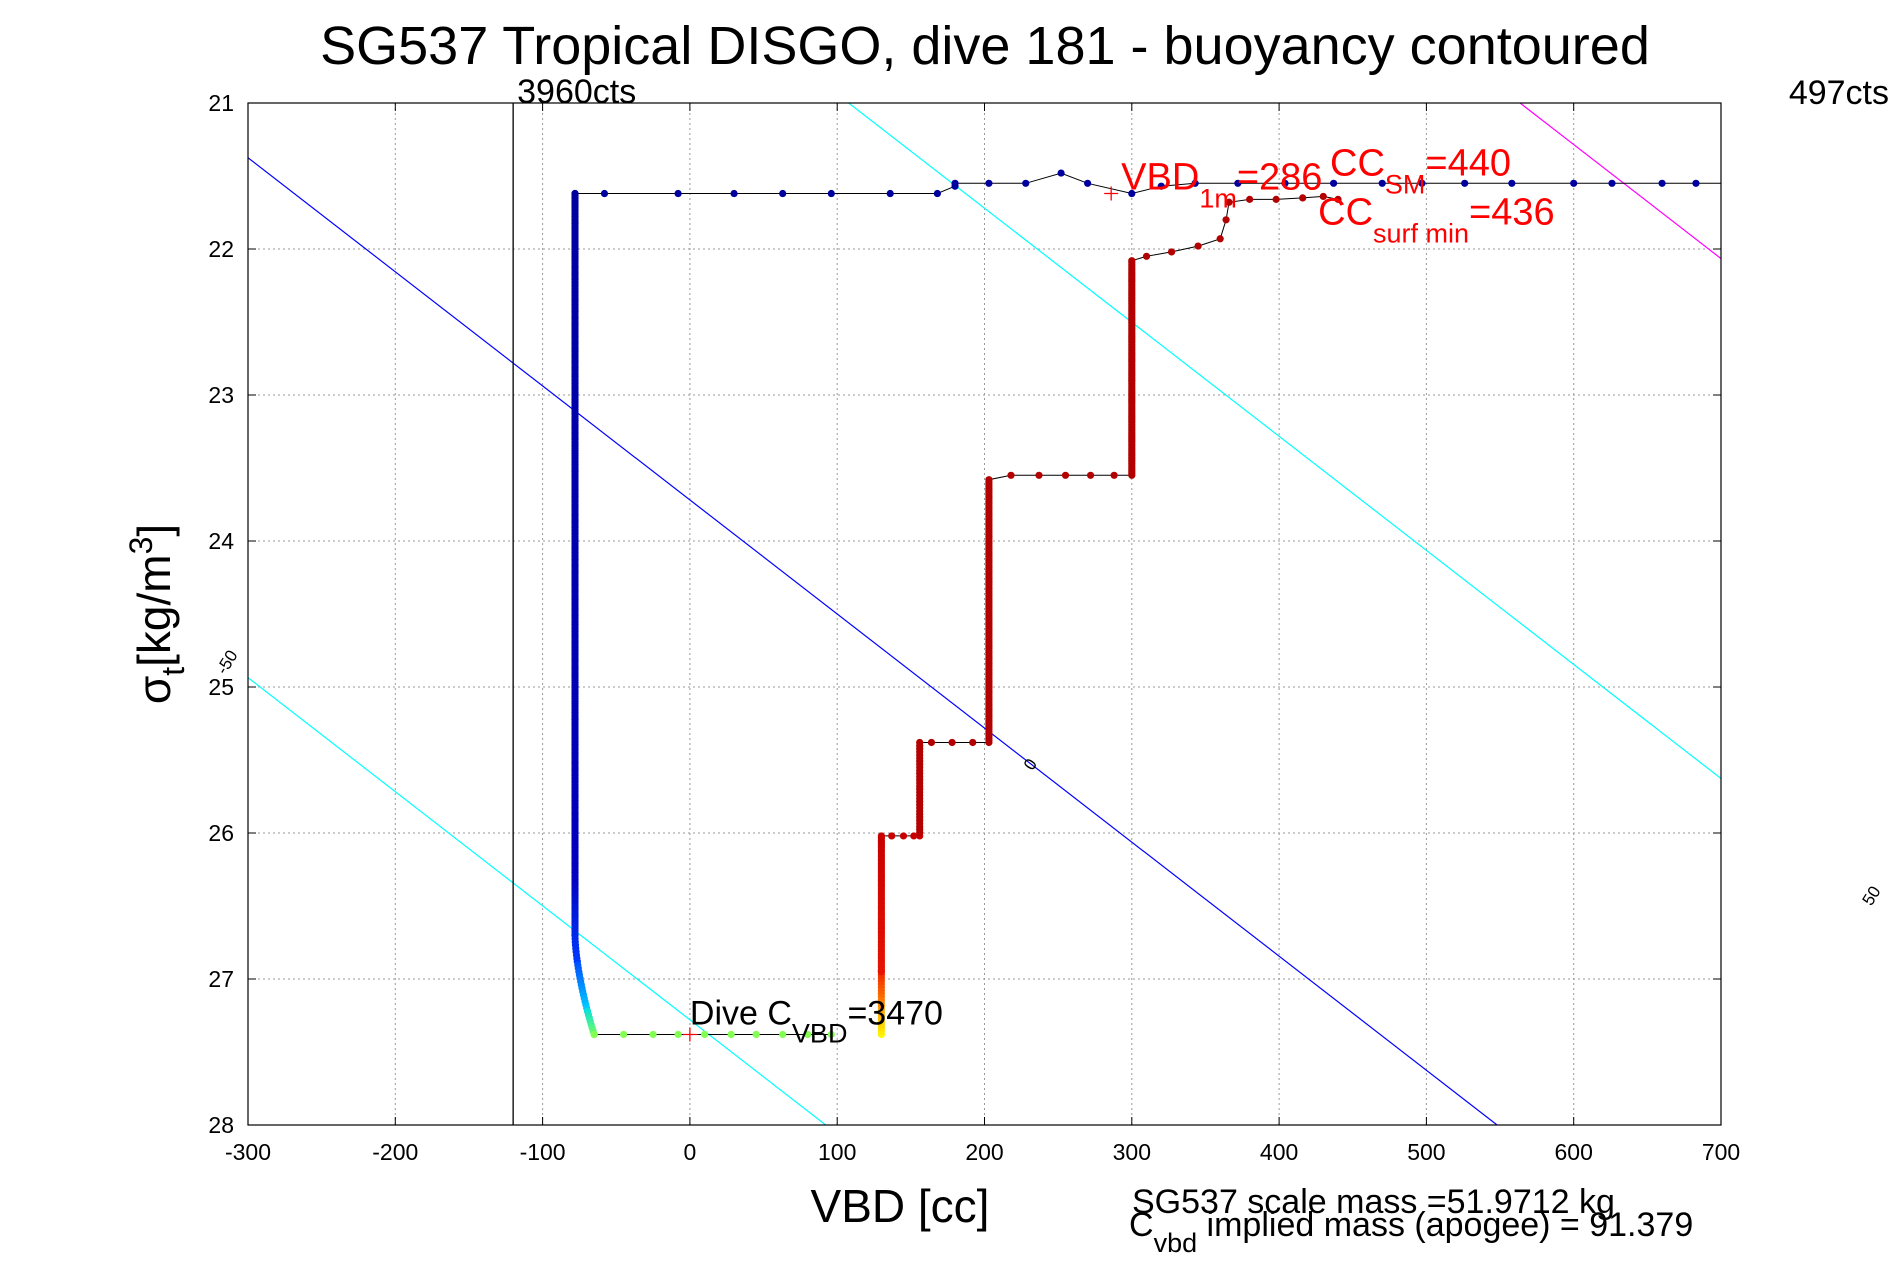  Describe the element at coordinates (221, 979) in the screenshot. I see `y-tick-label: 27` at that location.